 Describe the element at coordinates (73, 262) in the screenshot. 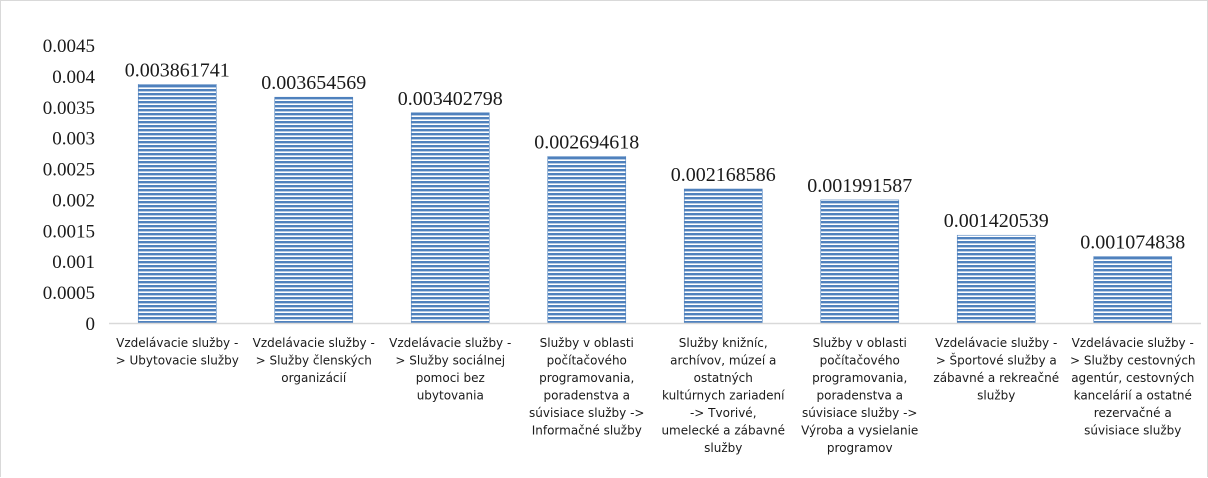

I see `y-tick-label: 0.001` at that location.